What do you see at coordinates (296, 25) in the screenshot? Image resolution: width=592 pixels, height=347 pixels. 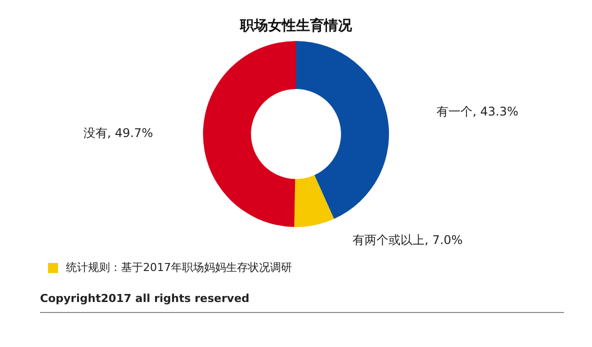 I see `chart-title: 职场女性生育情况` at bounding box center [296, 25].